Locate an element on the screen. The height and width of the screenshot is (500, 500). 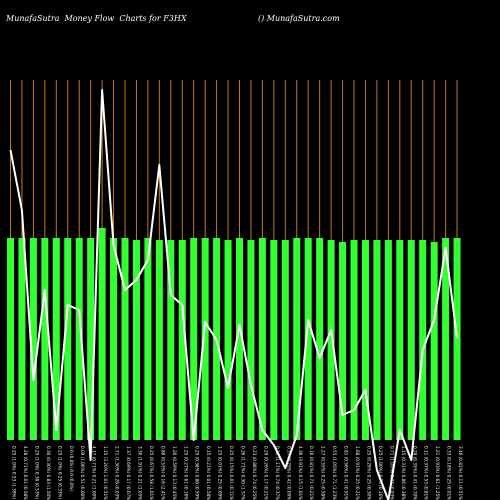
x-tick-label: 0.0 (0.0%) 0.0 (0.0%) is located at coordinates (71, 468).